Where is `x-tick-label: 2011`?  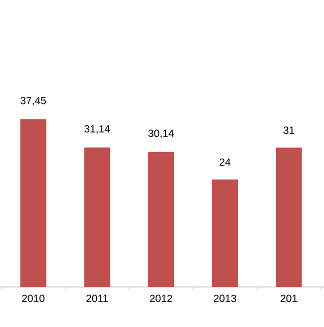
x-tick-label: 2011 is located at coordinates (97, 298).